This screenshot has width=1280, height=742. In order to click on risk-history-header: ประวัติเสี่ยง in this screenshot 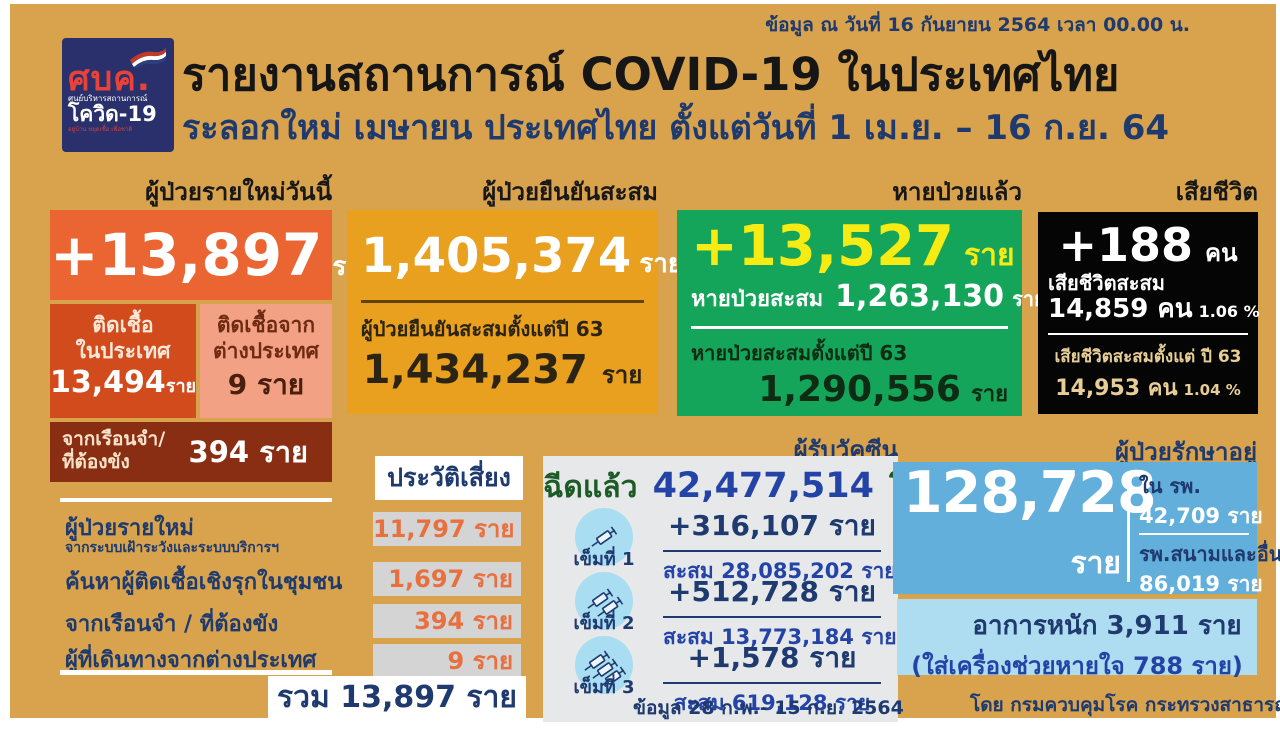, I will do `click(449, 478)`.